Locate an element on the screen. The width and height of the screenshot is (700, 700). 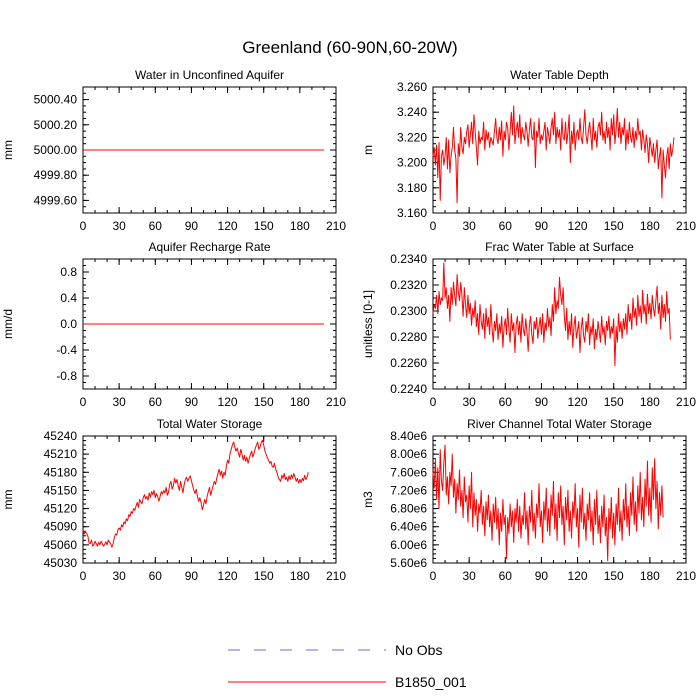
y-tick-label: 45240 is located at coordinates (61, 436).